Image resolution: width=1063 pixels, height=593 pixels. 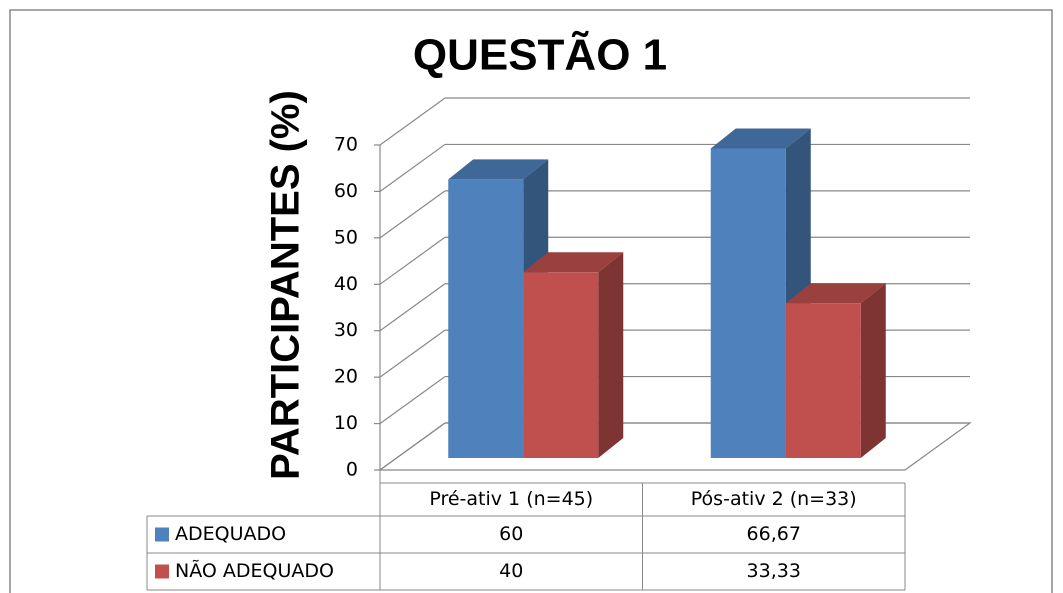 What do you see at coordinates (511, 571) in the screenshot?
I see `table-value: 40` at bounding box center [511, 571].